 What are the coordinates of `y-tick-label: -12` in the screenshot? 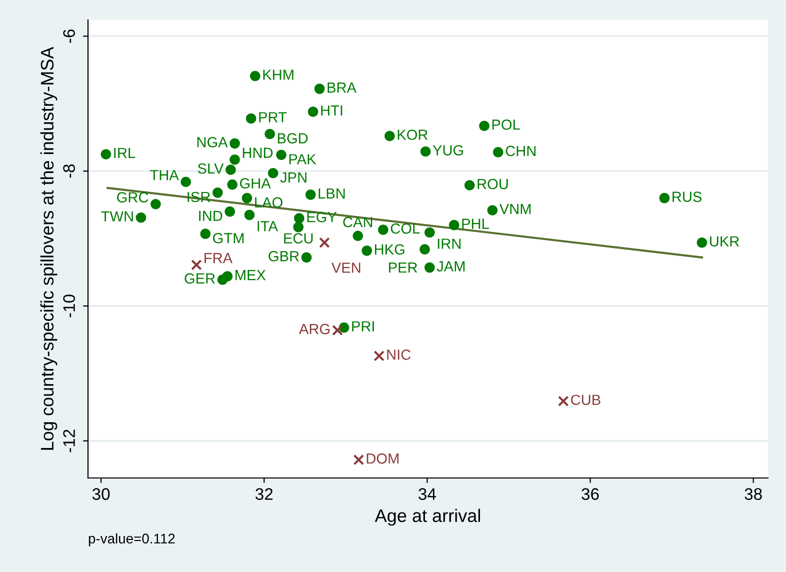 It's located at (69, 441).